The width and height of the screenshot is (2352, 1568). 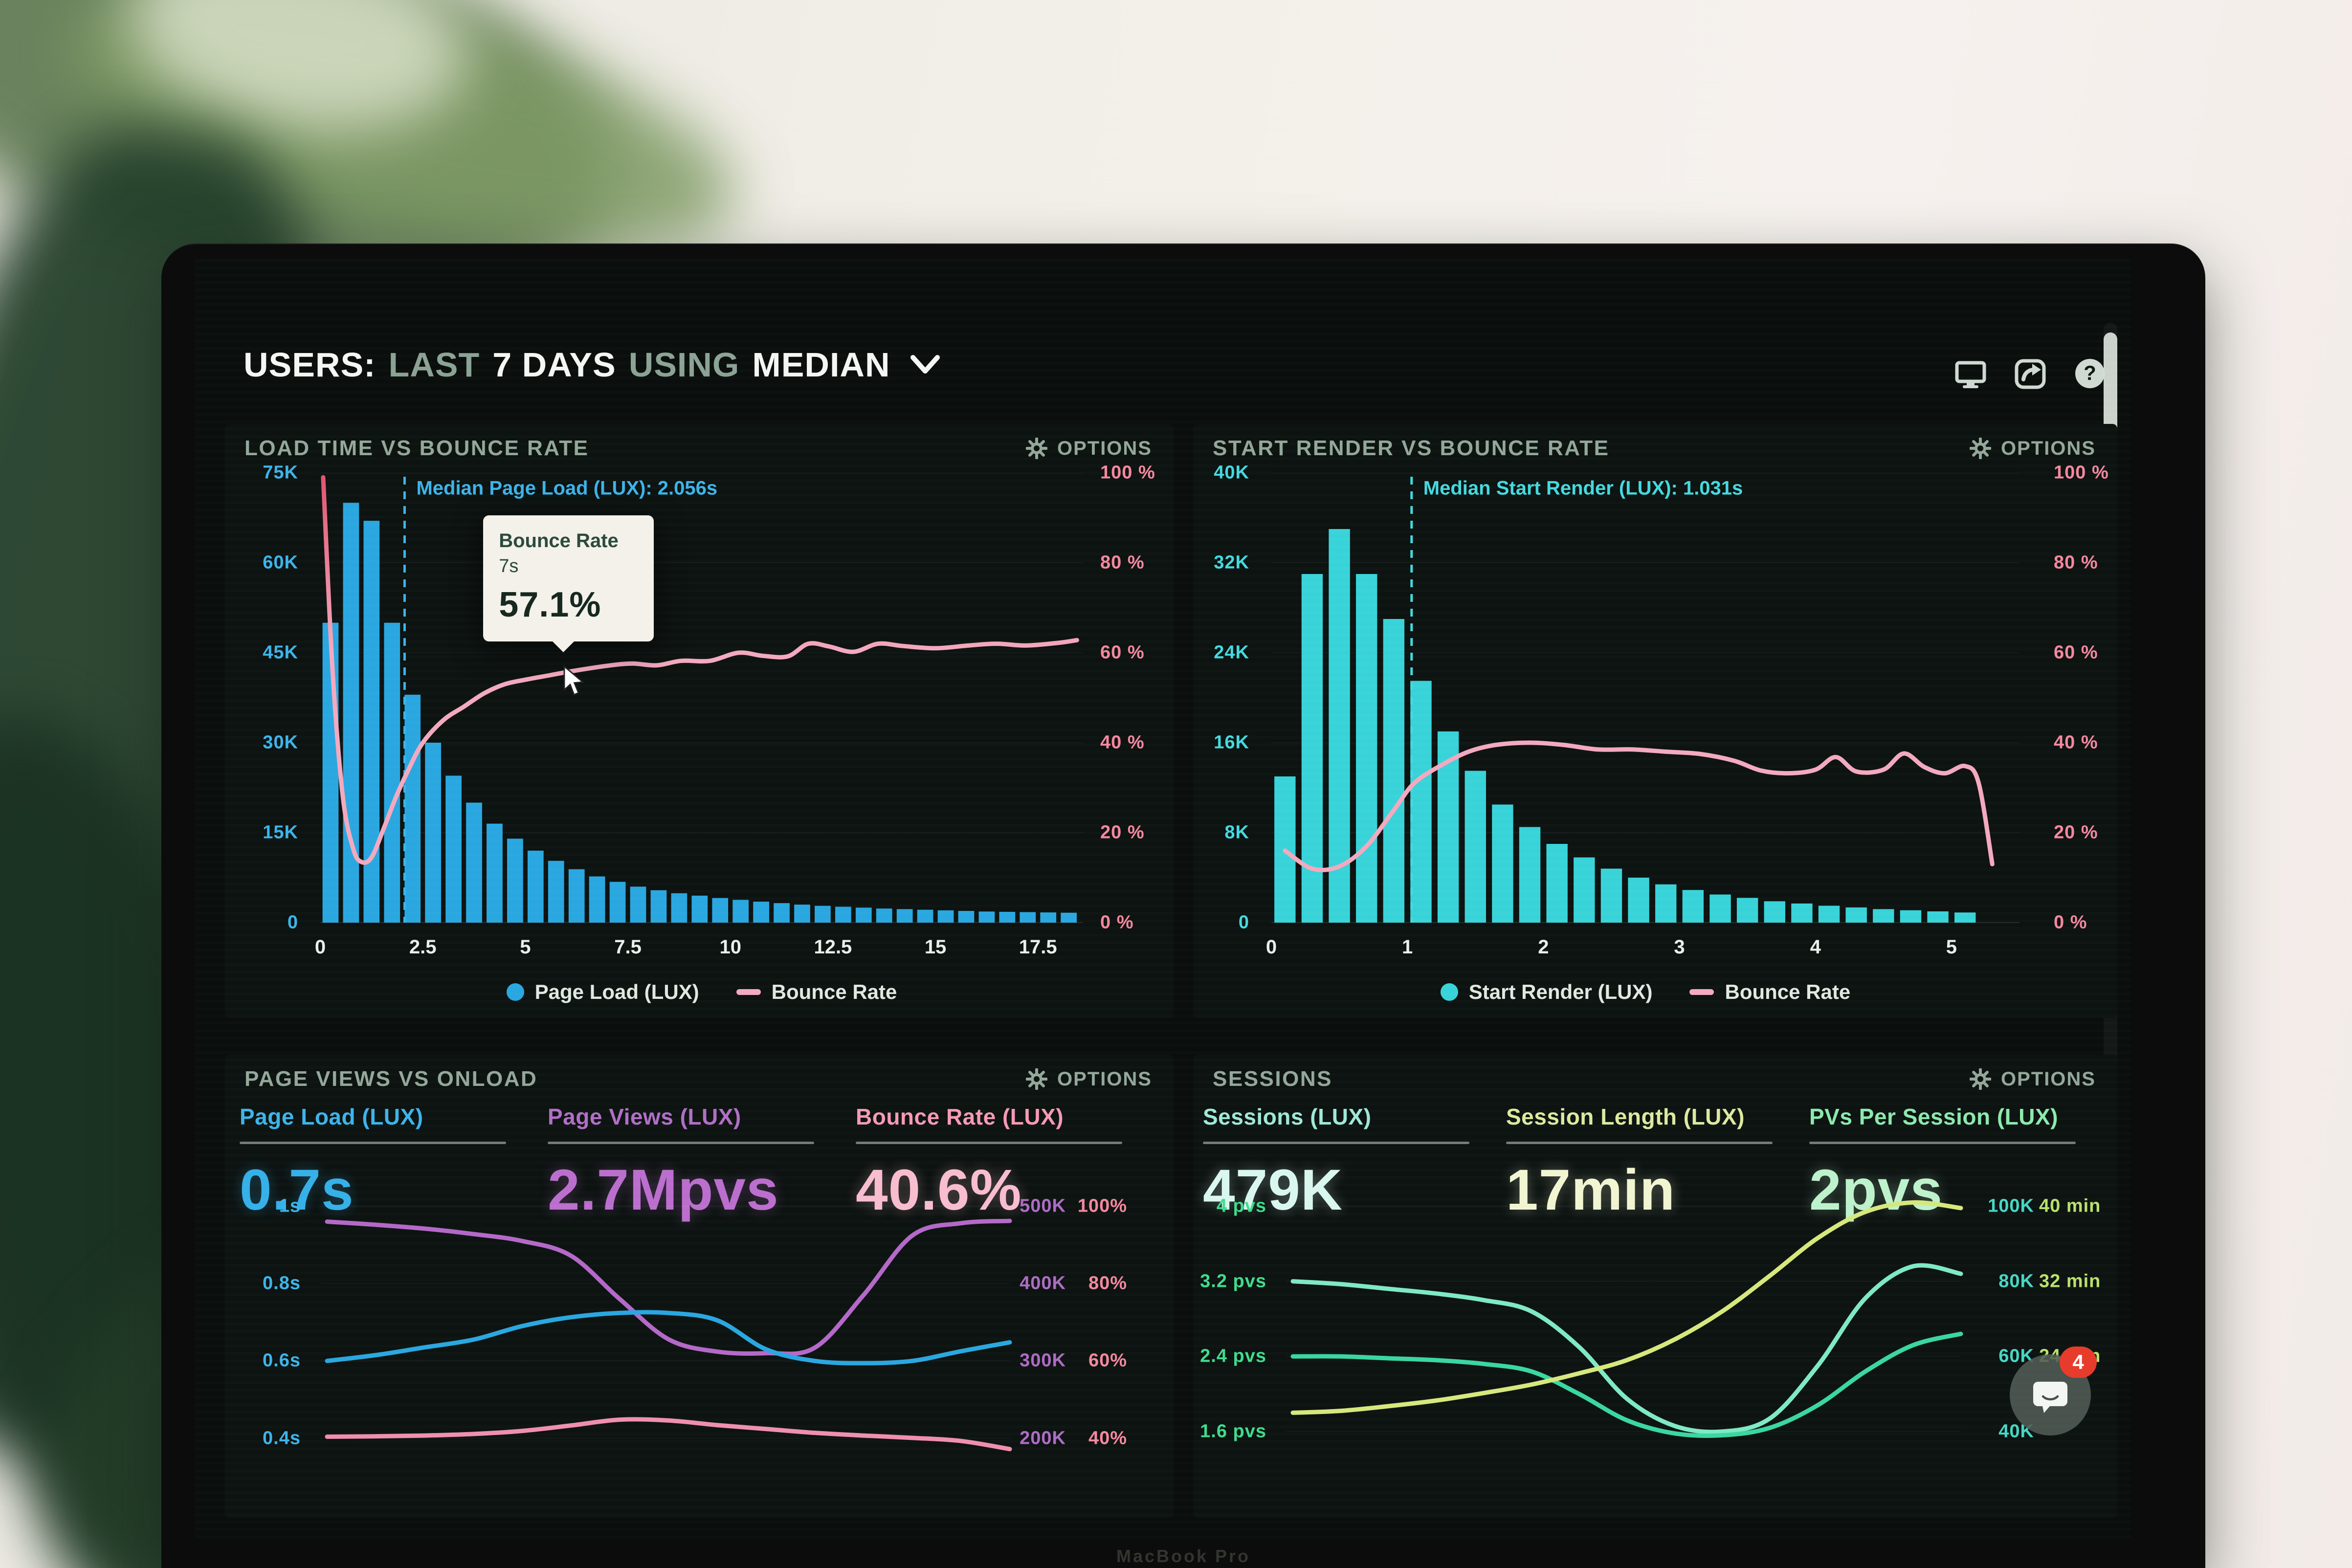 I want to click on y-axis-tick-left: 4 pvs, so click(x=1241, y=1205).